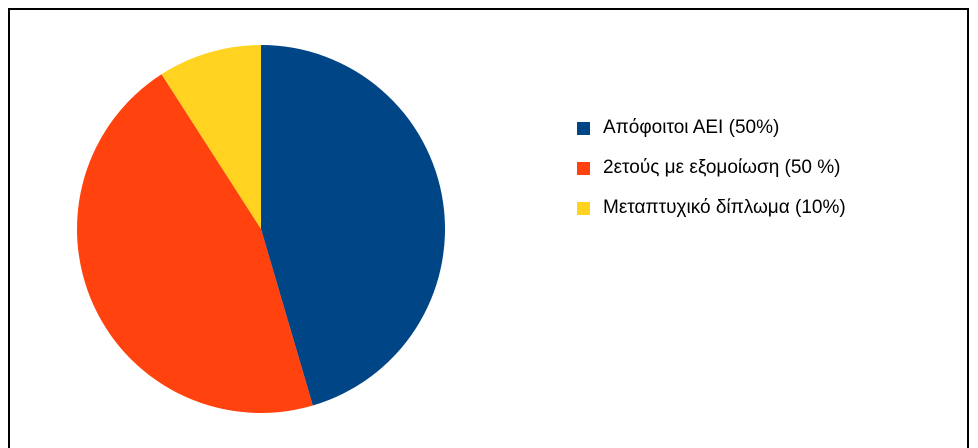 This screenshot has width=978, height=448. I want to click on legend-item: 2ετούς με εξομοίωση (50 %), so click(727, 168).